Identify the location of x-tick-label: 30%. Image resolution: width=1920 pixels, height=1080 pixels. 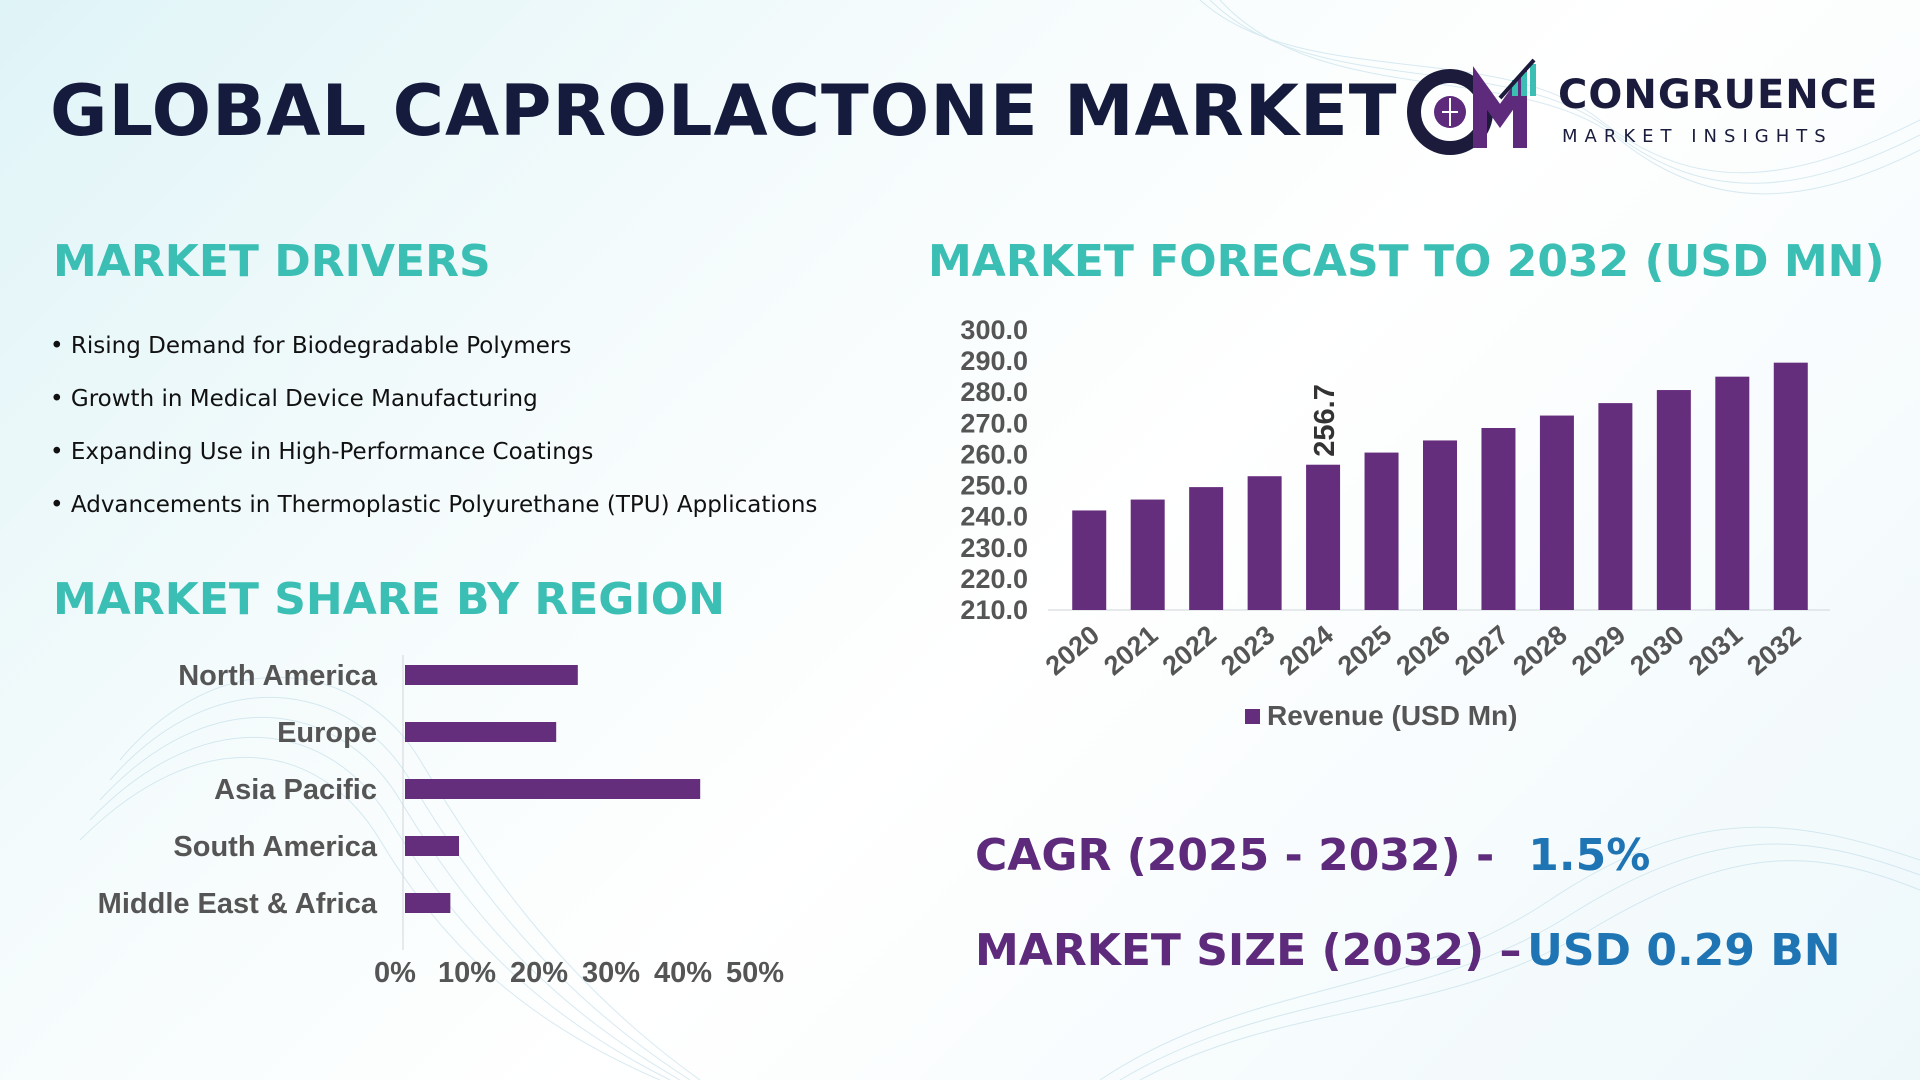
(611, 973).